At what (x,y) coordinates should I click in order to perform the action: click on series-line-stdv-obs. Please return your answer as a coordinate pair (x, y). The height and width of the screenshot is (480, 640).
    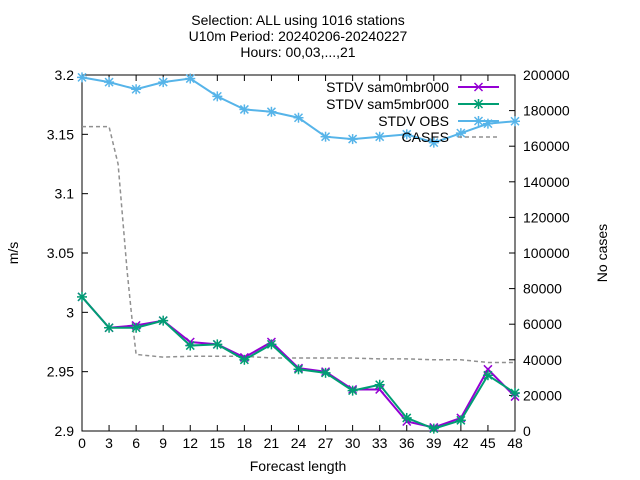
    Looking at the image, I should click on (298, 110).